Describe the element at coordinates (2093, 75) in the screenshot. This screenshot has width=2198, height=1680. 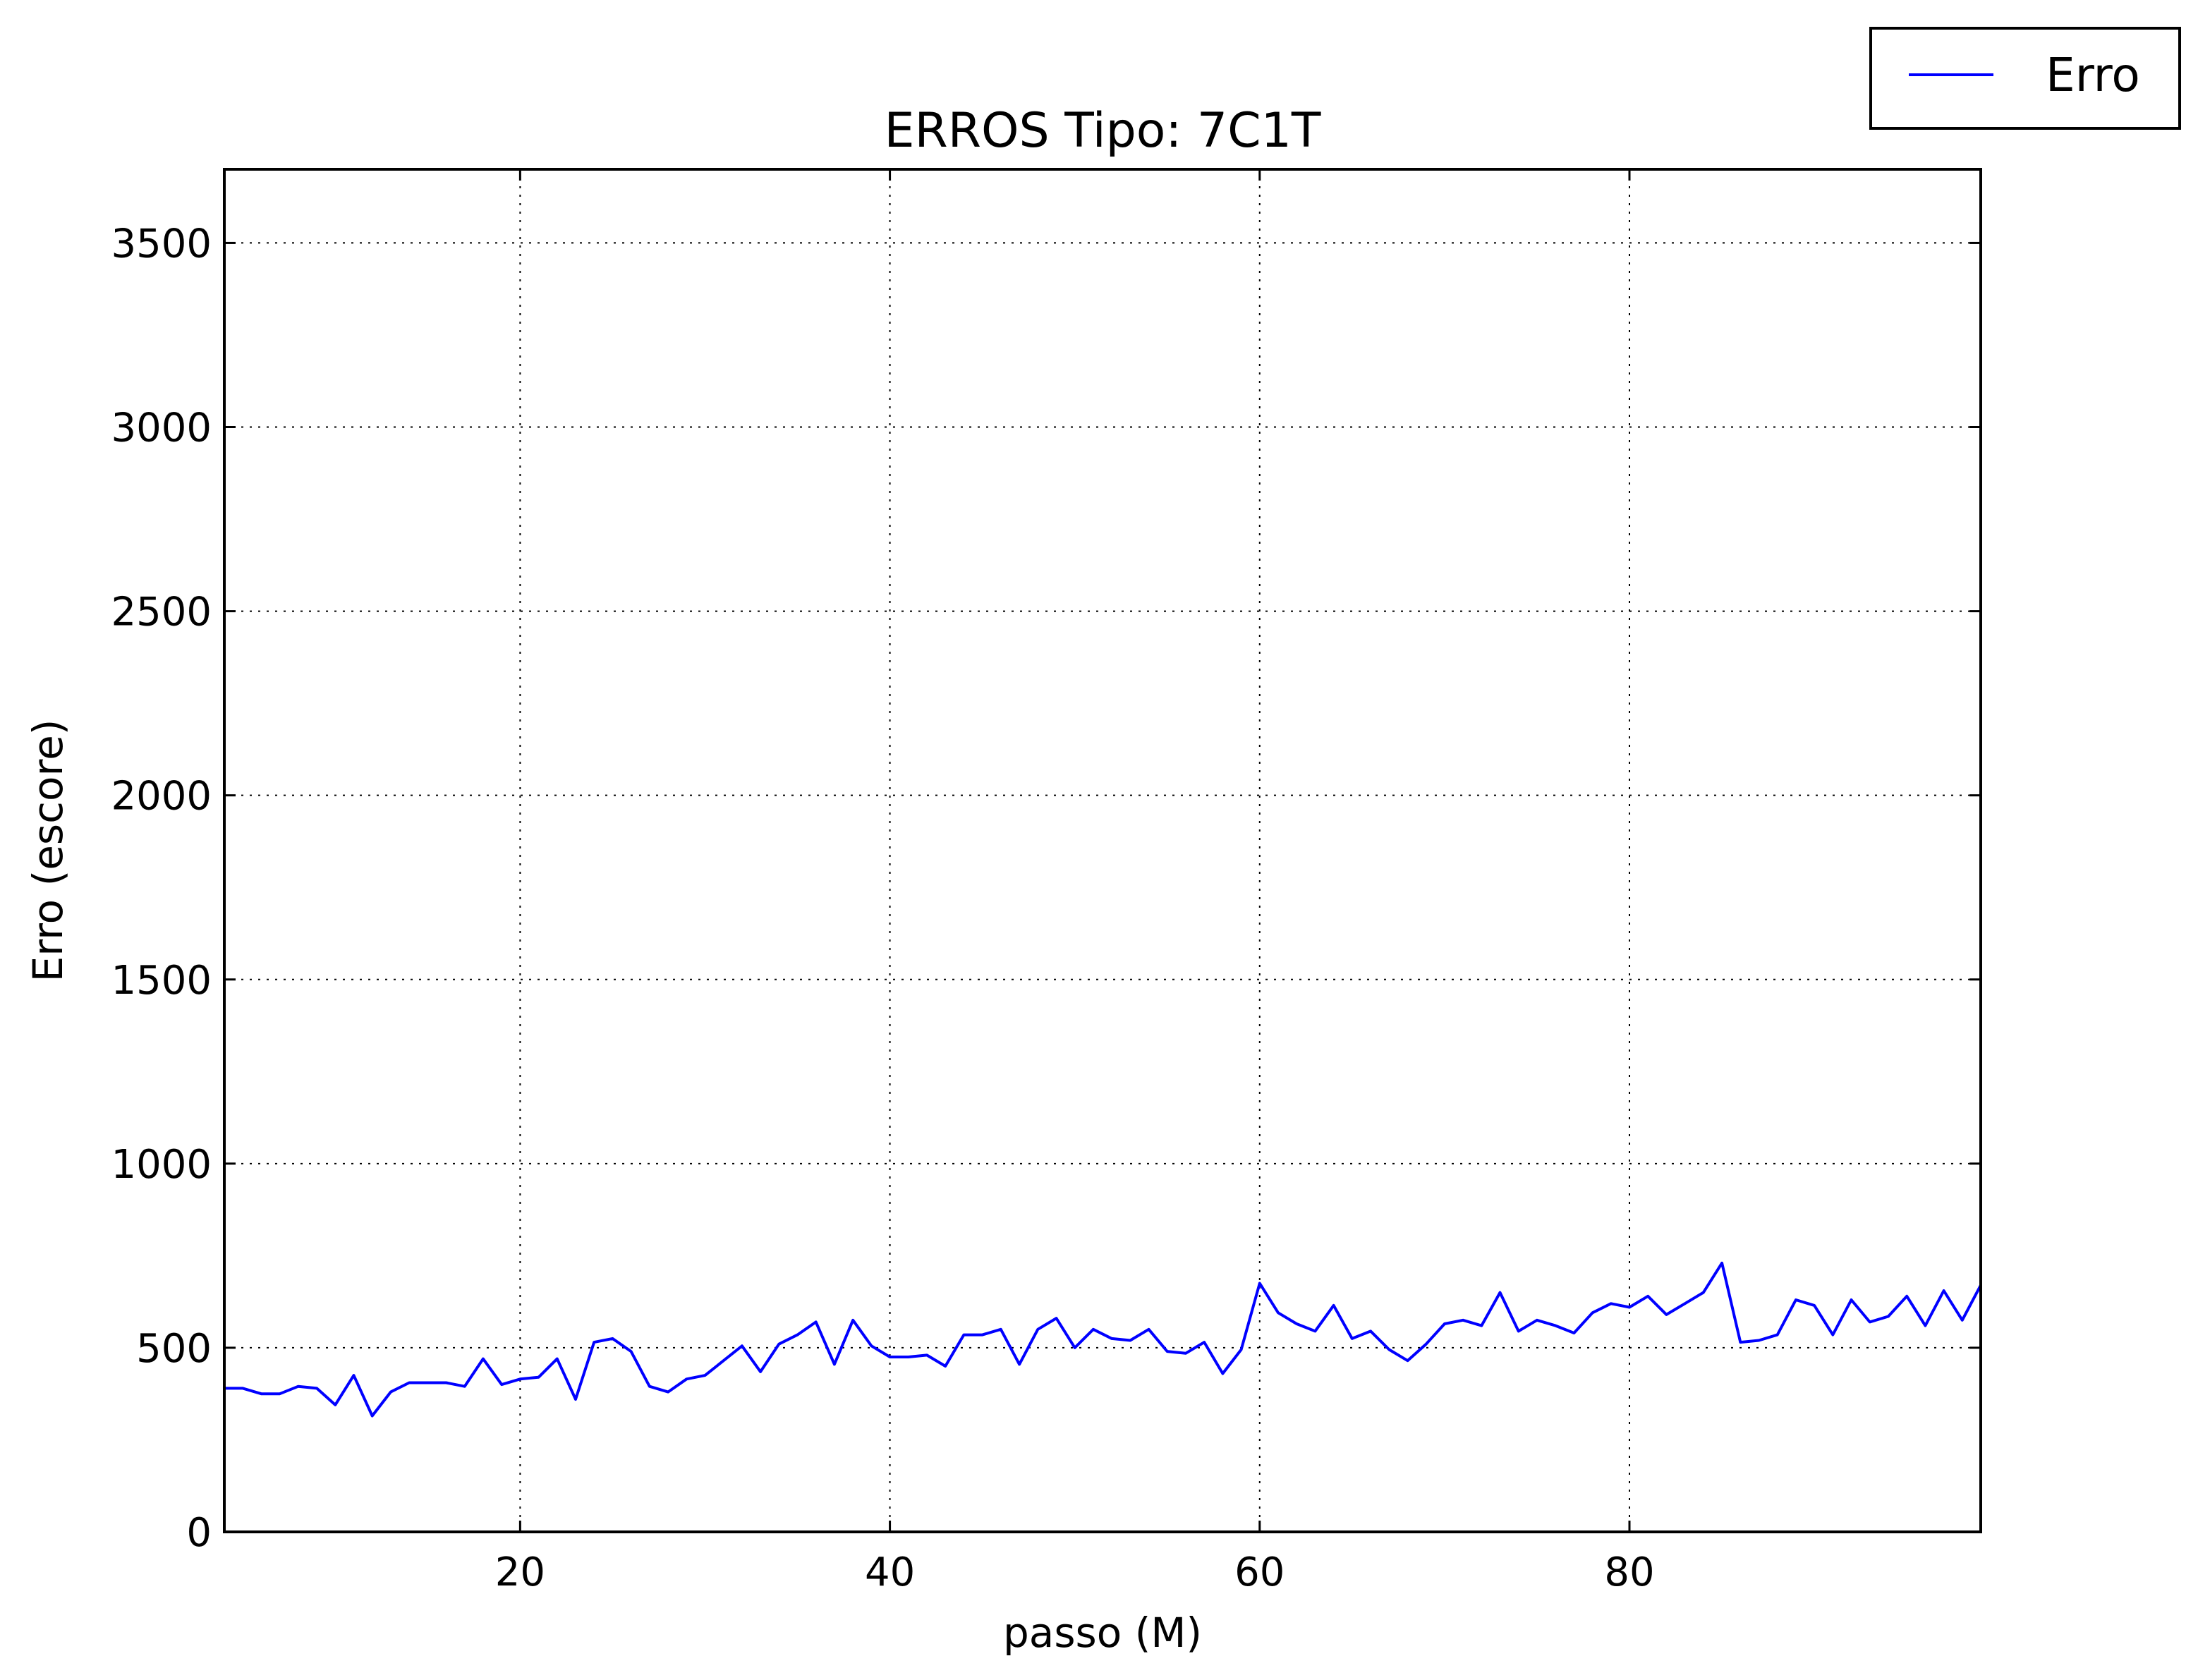
I see `legend-label: Erro` at that location.